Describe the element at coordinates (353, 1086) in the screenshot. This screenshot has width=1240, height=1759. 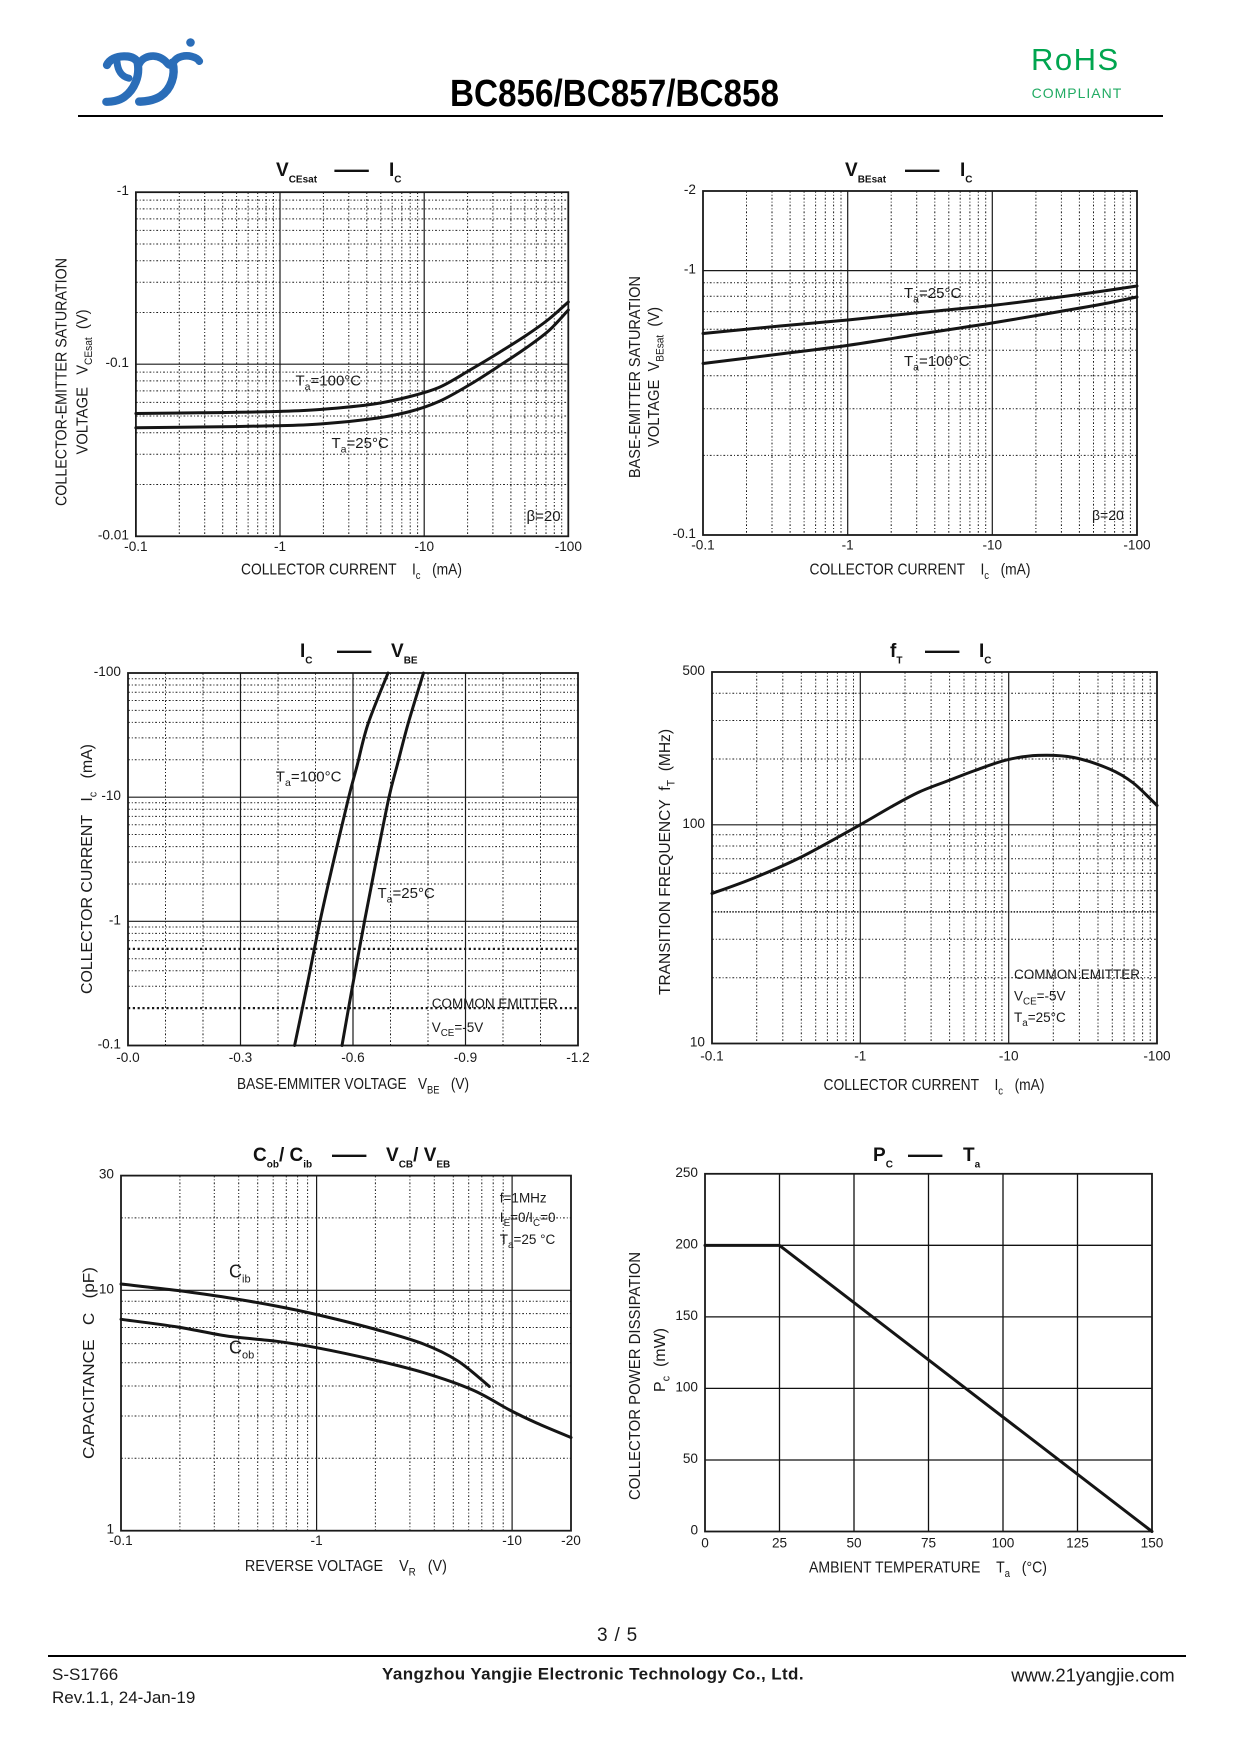
I see `svg-text:BASE-EMMITER VOLTAGE VBE (: BASE-EMMITER VOLTAGE VBE (V)` at that location.